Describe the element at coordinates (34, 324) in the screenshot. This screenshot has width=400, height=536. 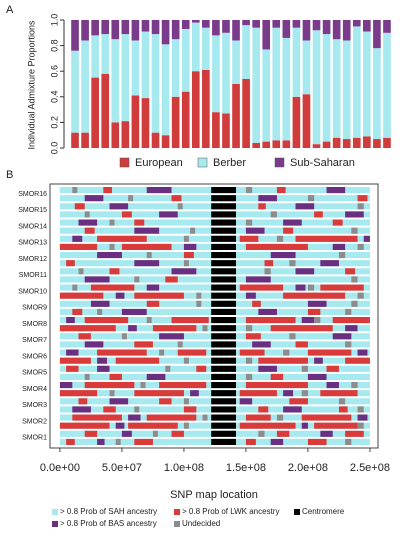
I see `row-label: SMOR8` at that location.